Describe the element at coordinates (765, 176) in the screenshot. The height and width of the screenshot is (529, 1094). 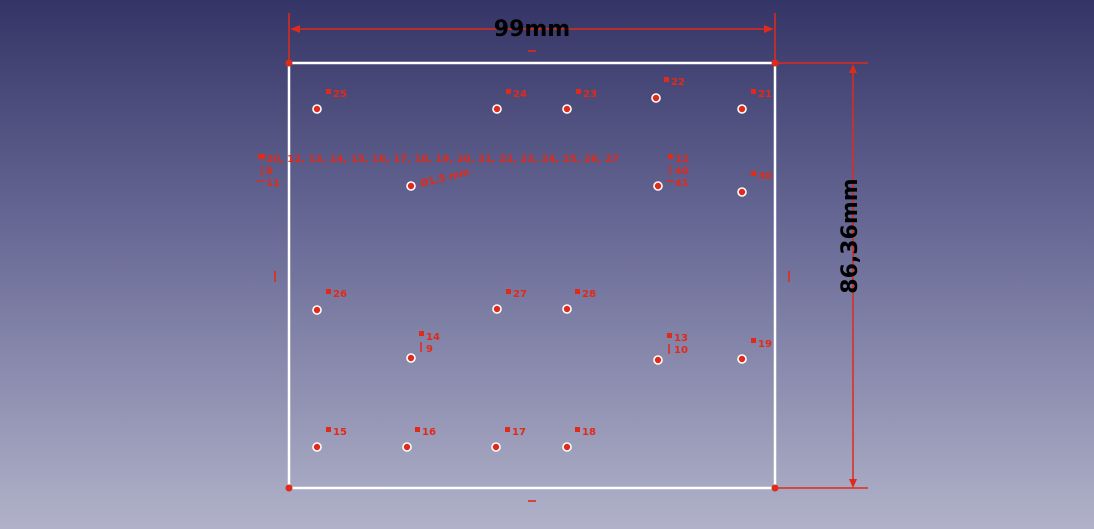
I see `svg-text: 30` at that location.